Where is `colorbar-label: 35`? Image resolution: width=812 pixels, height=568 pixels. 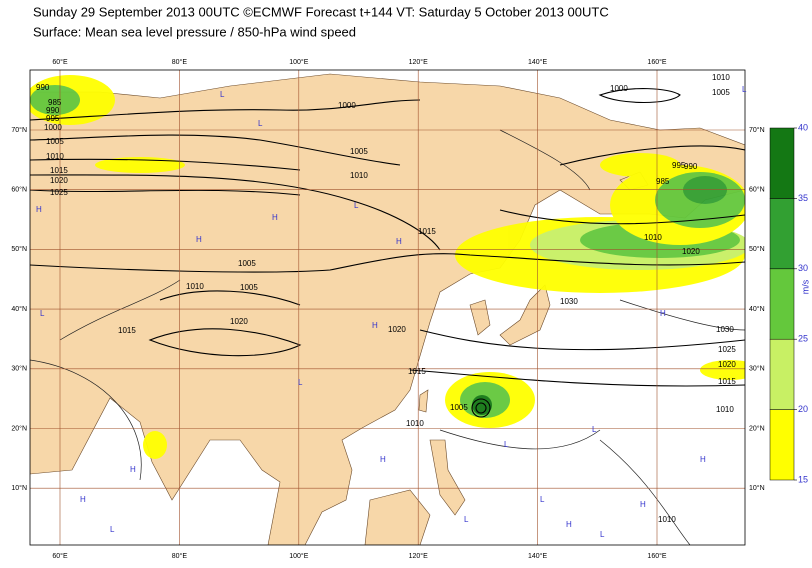
colorbar-label: 35 is located at coordinates (803, 198).